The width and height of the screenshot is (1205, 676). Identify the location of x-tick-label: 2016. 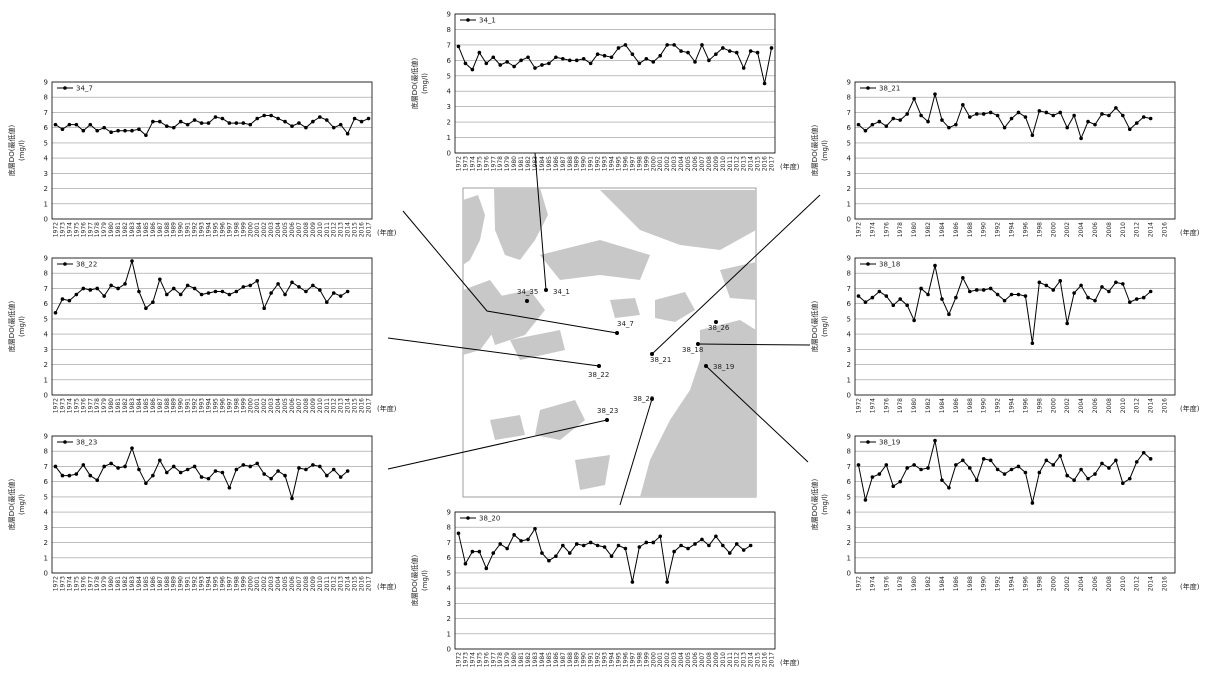
(362, 583).